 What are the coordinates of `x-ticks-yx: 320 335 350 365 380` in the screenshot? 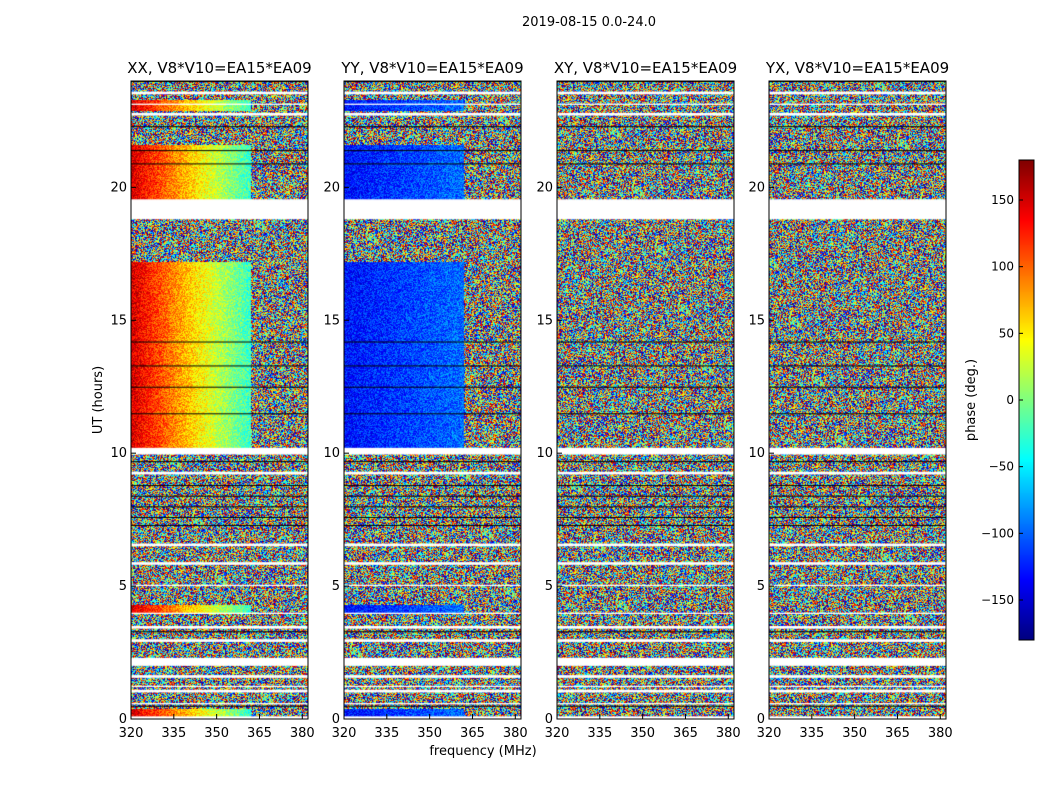 It's located at (855, 733).